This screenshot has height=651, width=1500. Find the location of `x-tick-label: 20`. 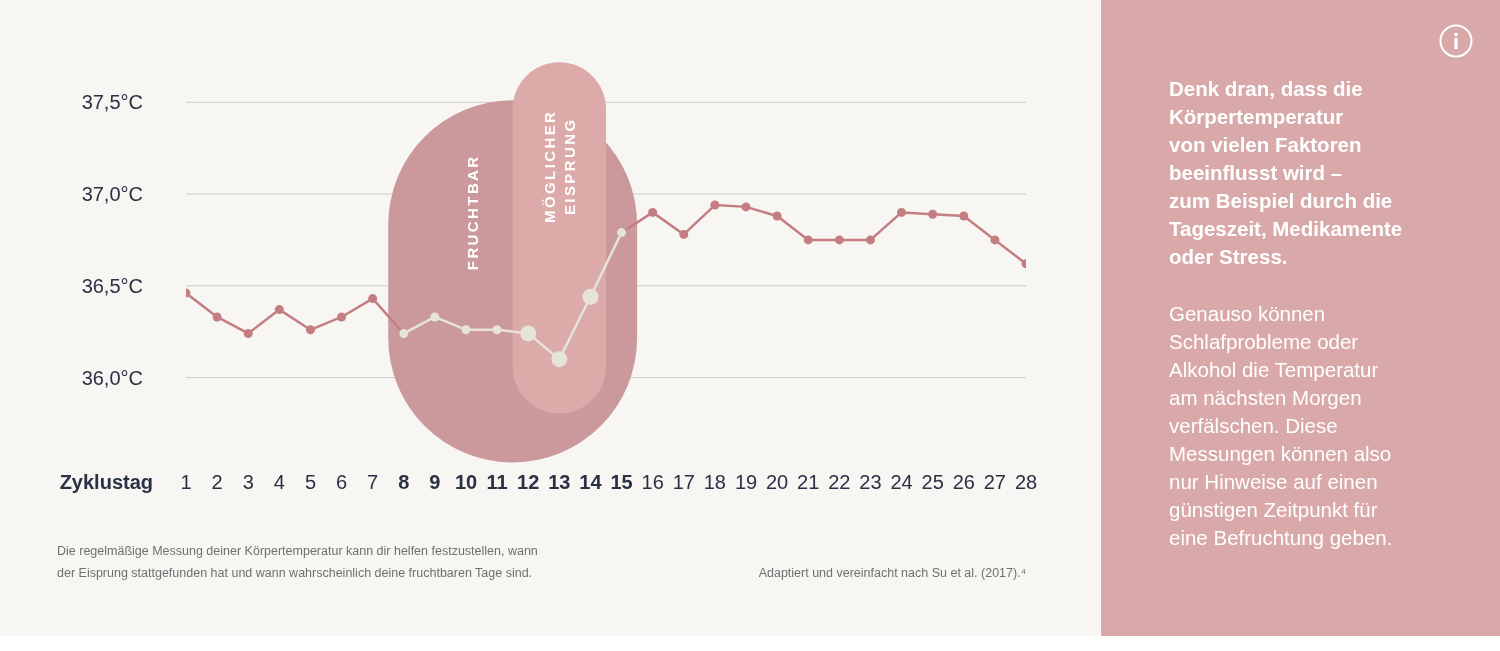

x-tick-label: 20 is located at coordinates (777, 482).